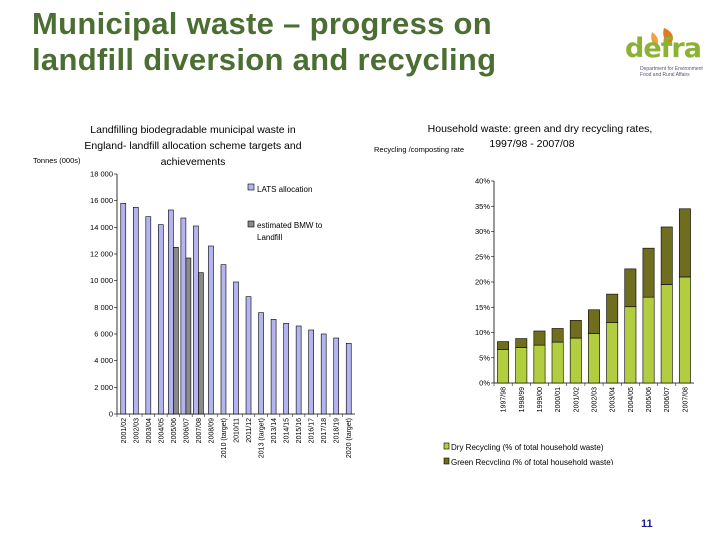 This screenshot has width=720, height=540. I want to click on page-number: 11, so click(647, 524).